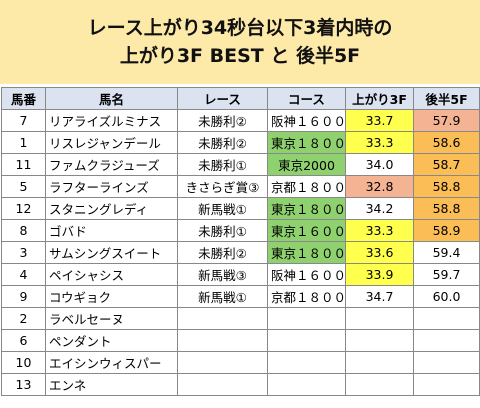 Image resolution: width=480 pixels, height=408 pixels. Describe the element at coordinates (111, 340) in the screenshot. I see `cell: ペンダント` at that location.